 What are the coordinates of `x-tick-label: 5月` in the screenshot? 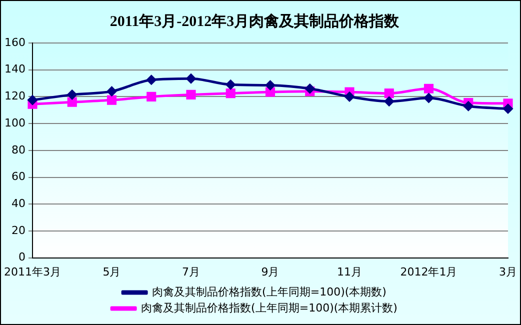 It's located at (111, 271).